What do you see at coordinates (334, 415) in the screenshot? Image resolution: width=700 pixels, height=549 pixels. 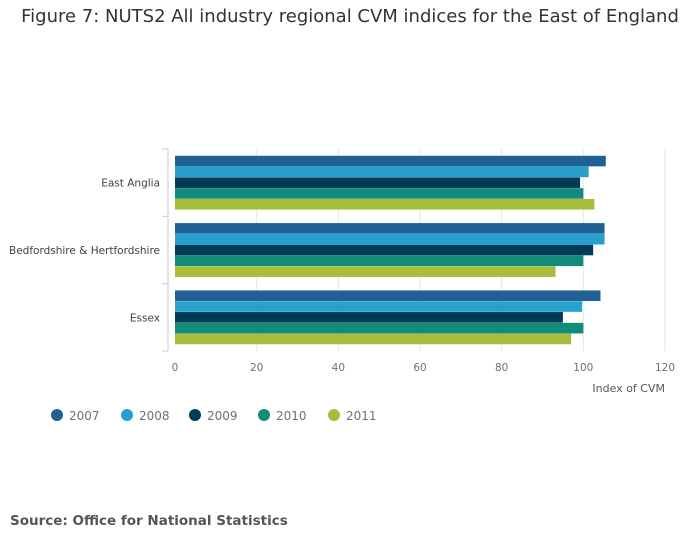 I see `legend-swatch-2011` at bounding box center [334, 415].